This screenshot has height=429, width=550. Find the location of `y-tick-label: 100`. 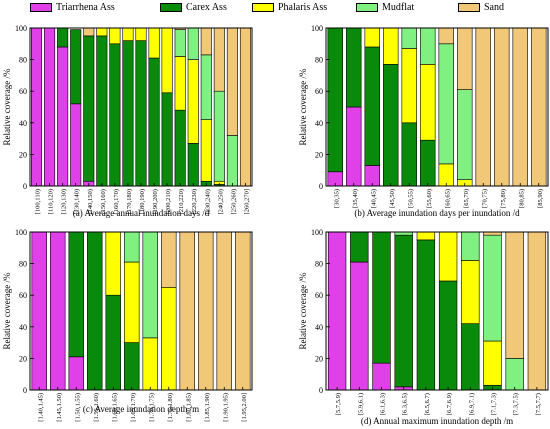

y-tick-label: 100 is located at coordinates (21, 28).